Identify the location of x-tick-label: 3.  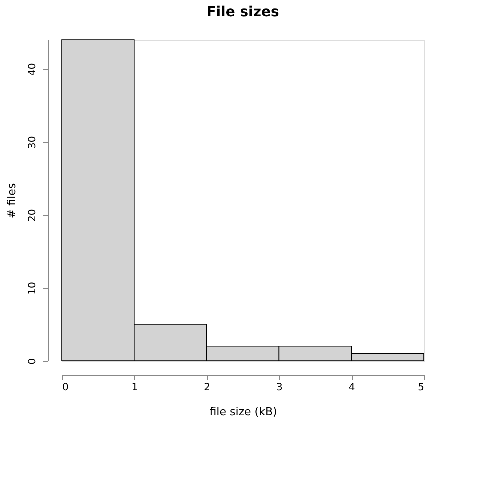
(279, 388).